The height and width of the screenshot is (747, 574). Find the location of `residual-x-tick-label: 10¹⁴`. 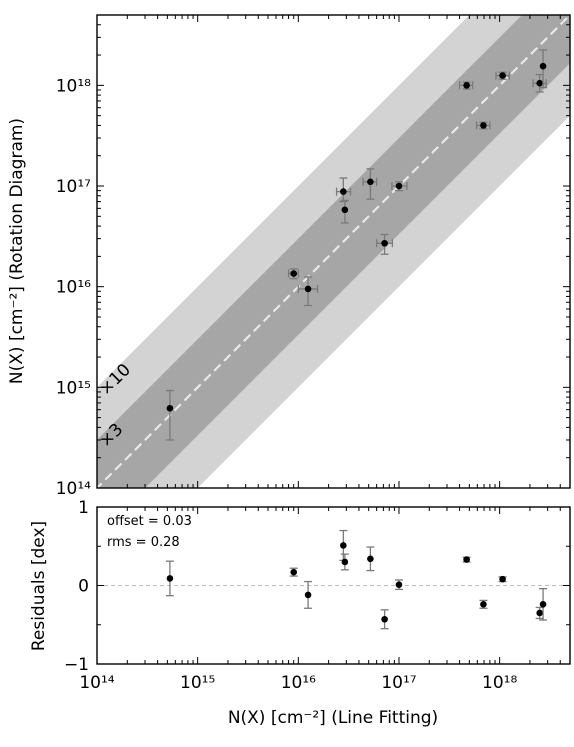

residual-x-tick-label: 10¹⁴ is located at coordinates (96, 683).